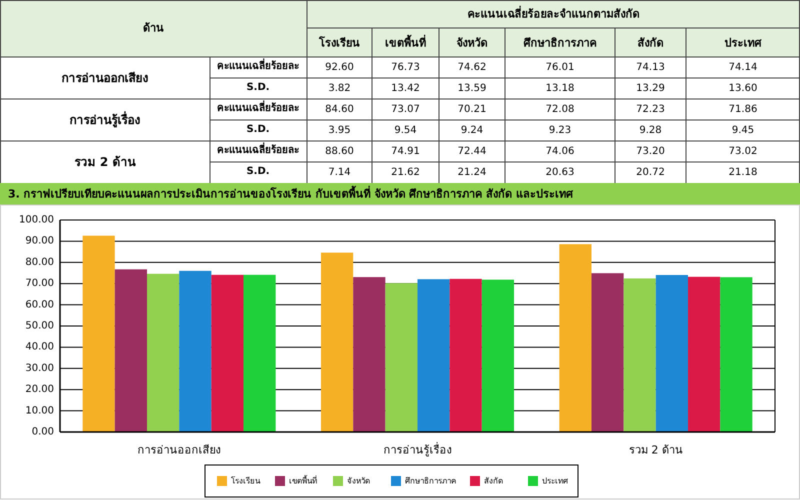 The width and height of the screenshot is (800, 500). What do you see at coordinates (405, 42) in the screenshot?
I see `category-label: เขตพื้นที่` at bounding box center [405, 42].